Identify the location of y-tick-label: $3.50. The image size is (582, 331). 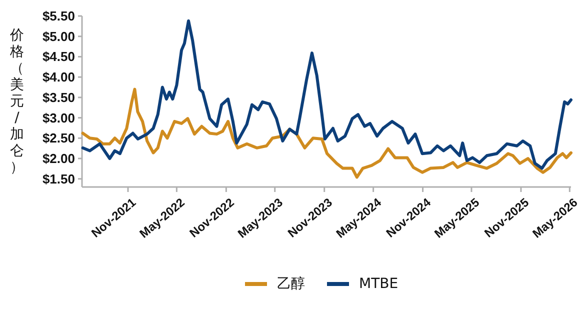
(58, 97).